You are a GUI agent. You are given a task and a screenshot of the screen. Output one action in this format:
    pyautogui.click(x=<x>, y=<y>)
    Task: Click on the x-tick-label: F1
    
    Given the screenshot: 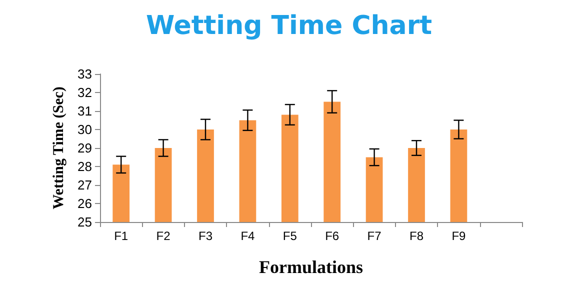 What is the action you would take?
    pyautogui.click(x=121, y=236)
    